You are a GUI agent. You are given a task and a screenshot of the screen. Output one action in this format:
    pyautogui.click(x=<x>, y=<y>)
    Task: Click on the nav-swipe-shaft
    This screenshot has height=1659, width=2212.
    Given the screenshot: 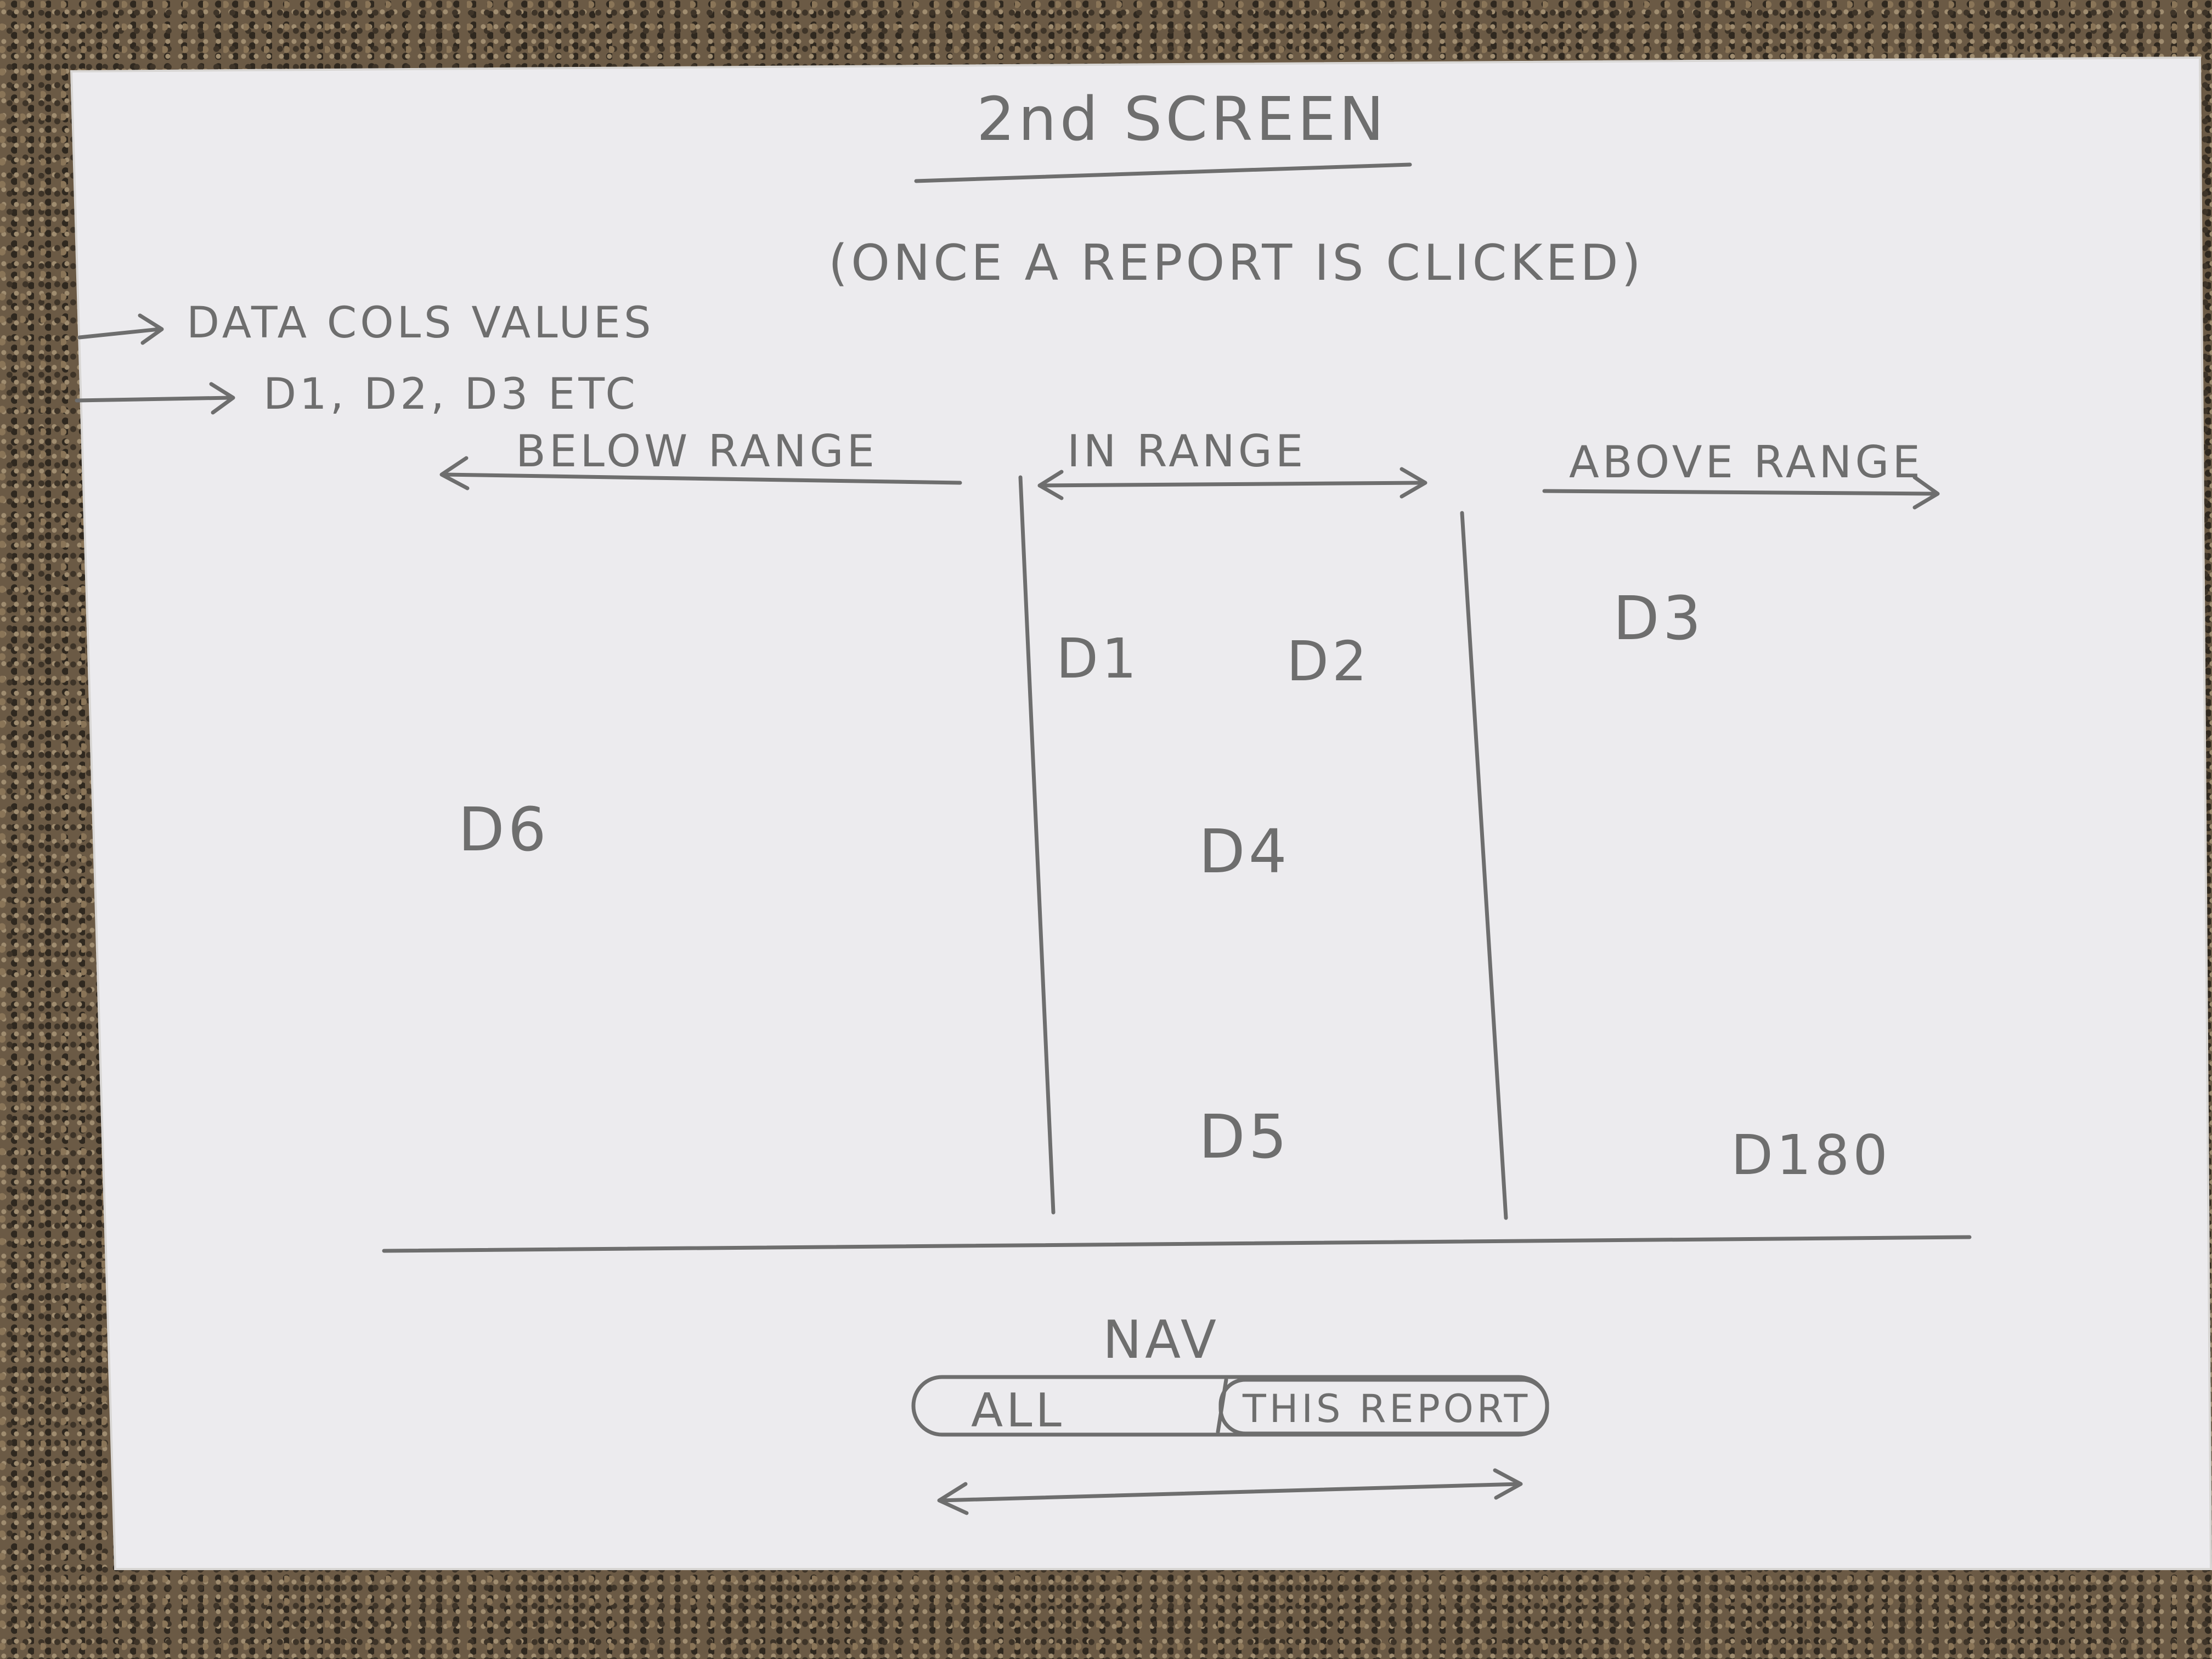 What is the action you would take?
    pyautogui.click(x=1231, y=1493)
    